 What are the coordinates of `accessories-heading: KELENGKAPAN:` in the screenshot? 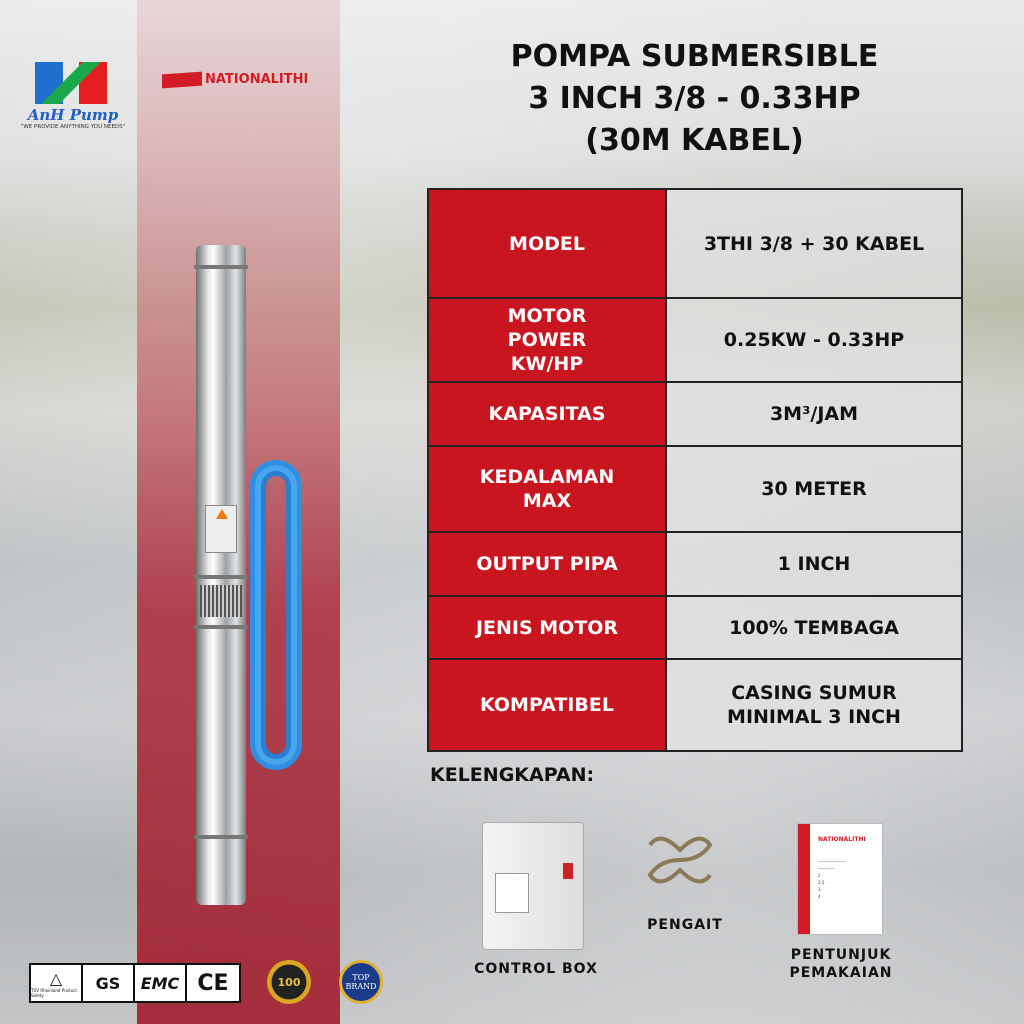 It's located at (512, 775).